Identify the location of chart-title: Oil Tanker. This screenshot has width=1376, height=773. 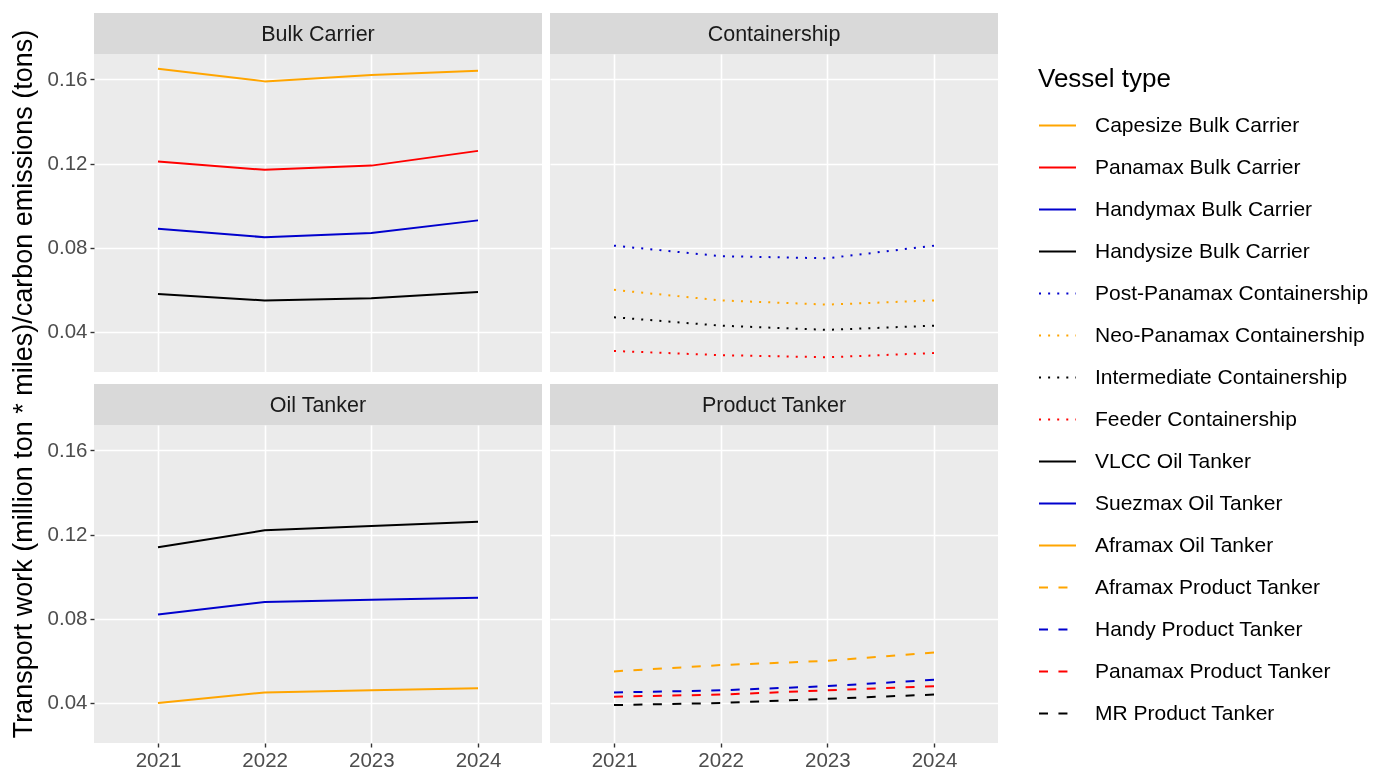
(318, 404).